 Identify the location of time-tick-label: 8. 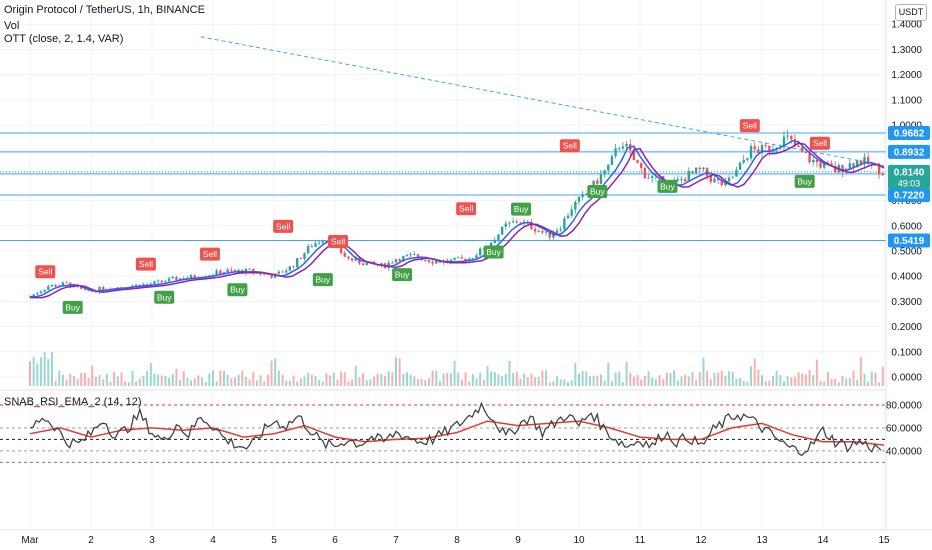
(457, 540).